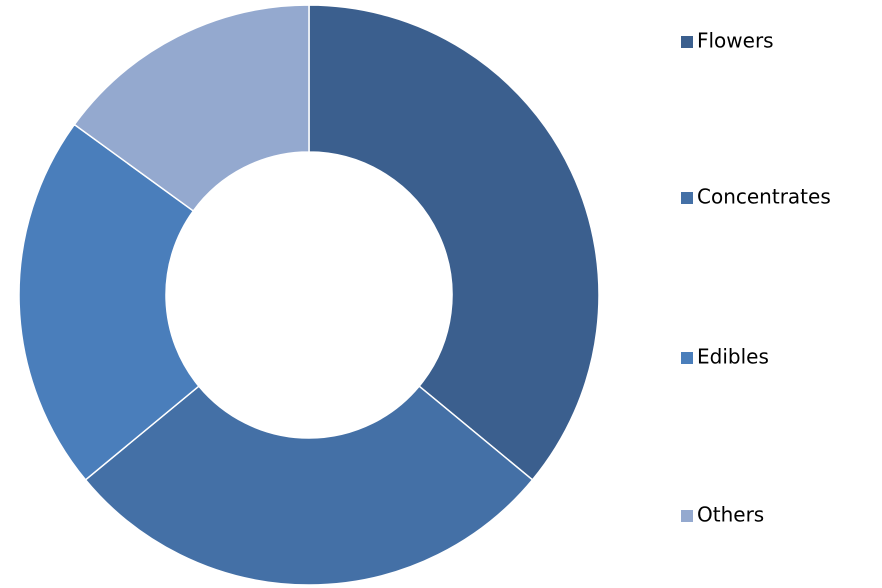  Describe the element at coordinates (764, 197) in the screenshot. I see `legend-label: Concentrates` at that location.